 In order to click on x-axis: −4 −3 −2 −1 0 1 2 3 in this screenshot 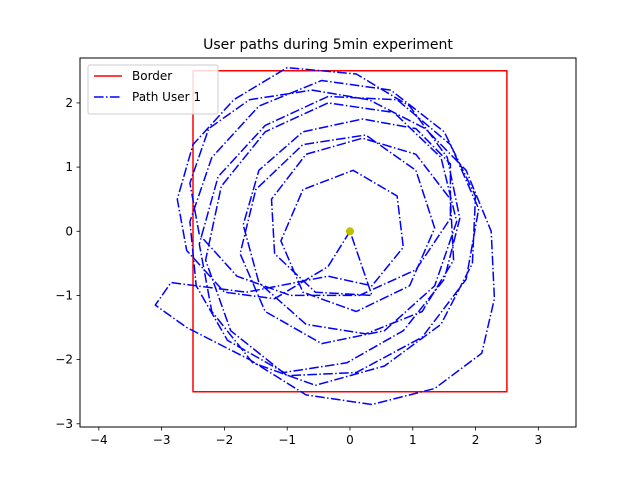, I will do `click(316, 437)`.